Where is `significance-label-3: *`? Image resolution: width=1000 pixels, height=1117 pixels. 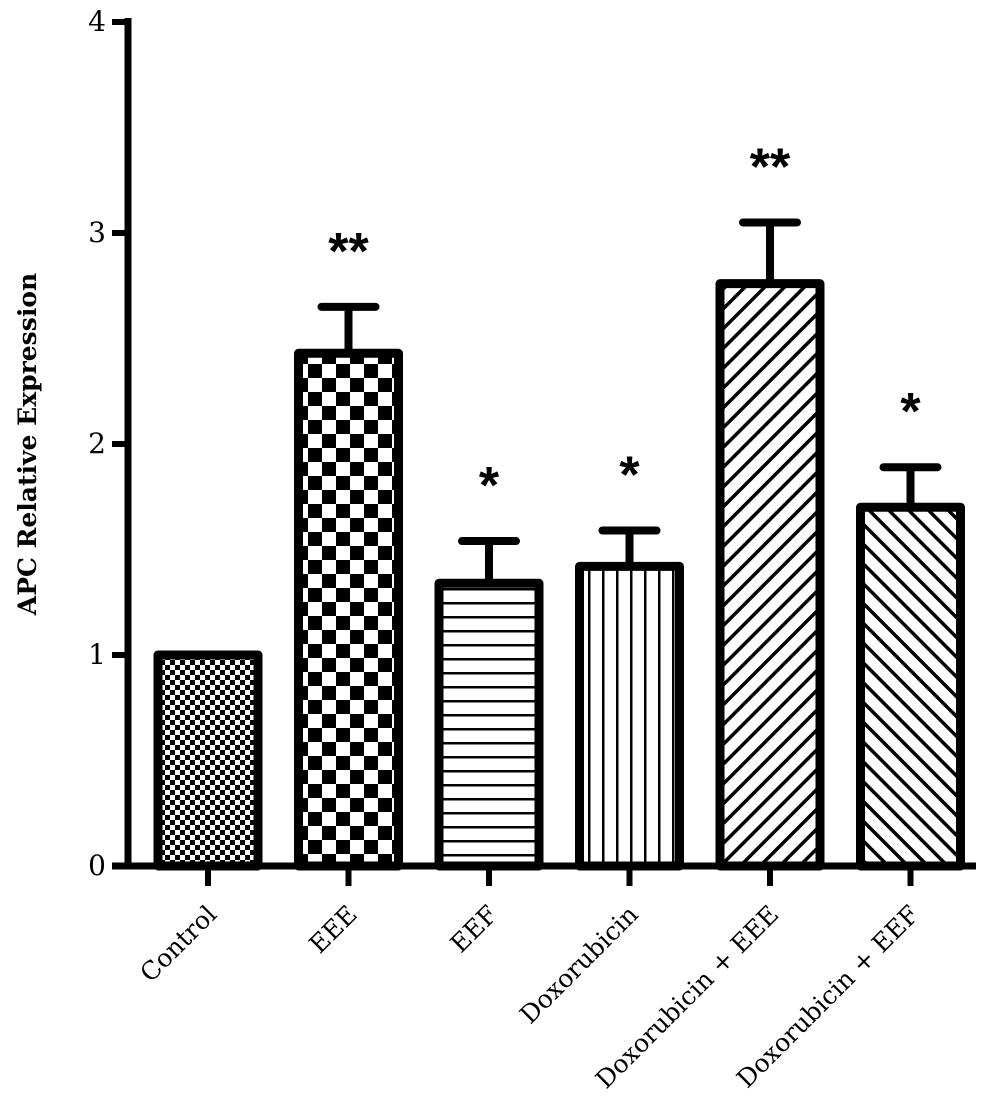 significance-label-3: * is located at coordinates (629, 476).